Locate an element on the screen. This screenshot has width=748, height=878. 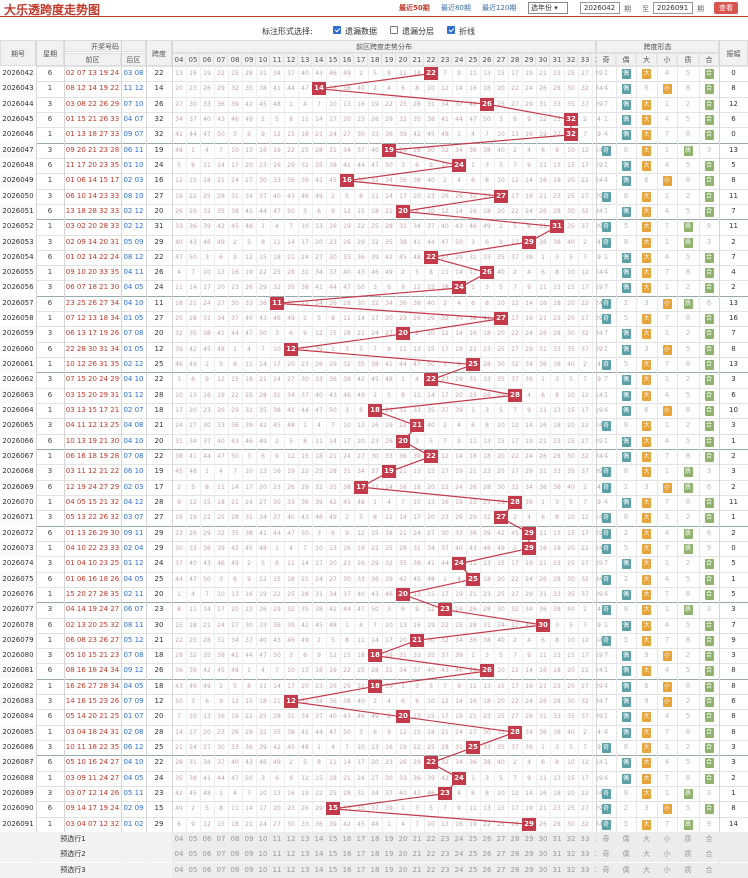
checkbox-missing-layer is located at coordinates (394, 30).